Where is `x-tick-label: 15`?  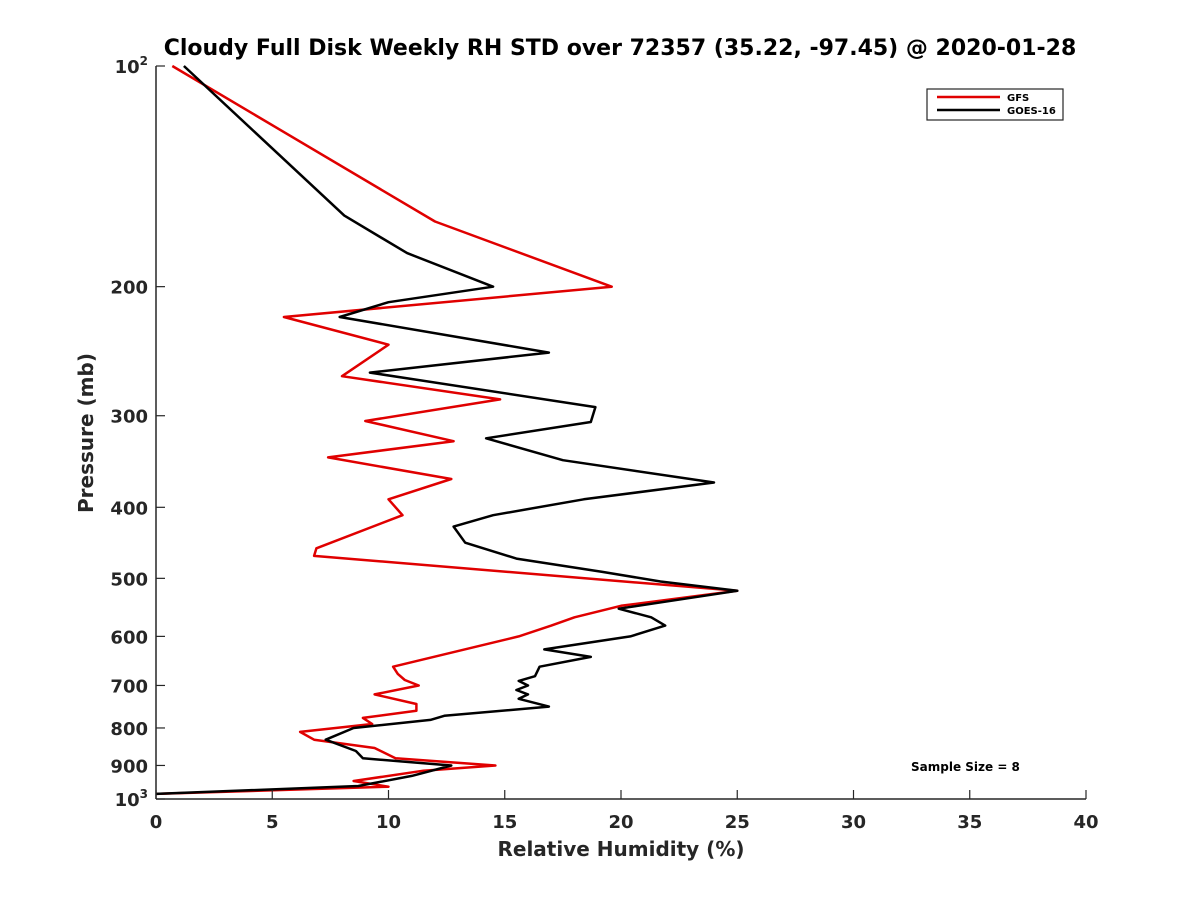
x-tick-label: 15 is located at coordinates (504, 822).